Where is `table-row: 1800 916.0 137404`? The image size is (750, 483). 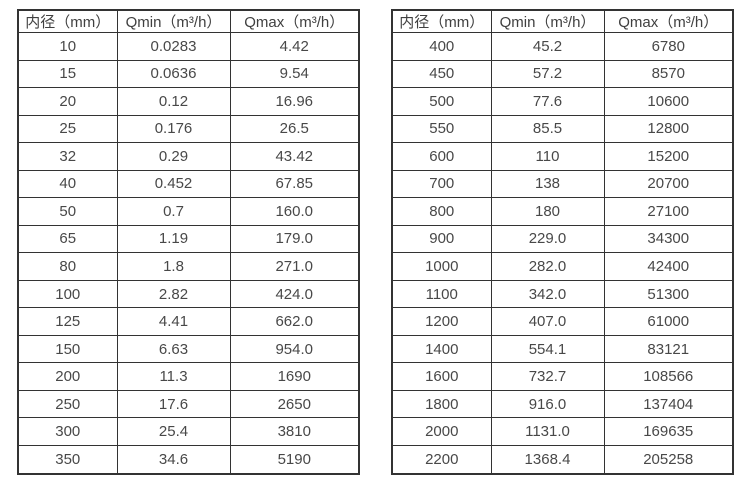
table-row: 1800 916.0 137404 is located at coordinates (562, 404).